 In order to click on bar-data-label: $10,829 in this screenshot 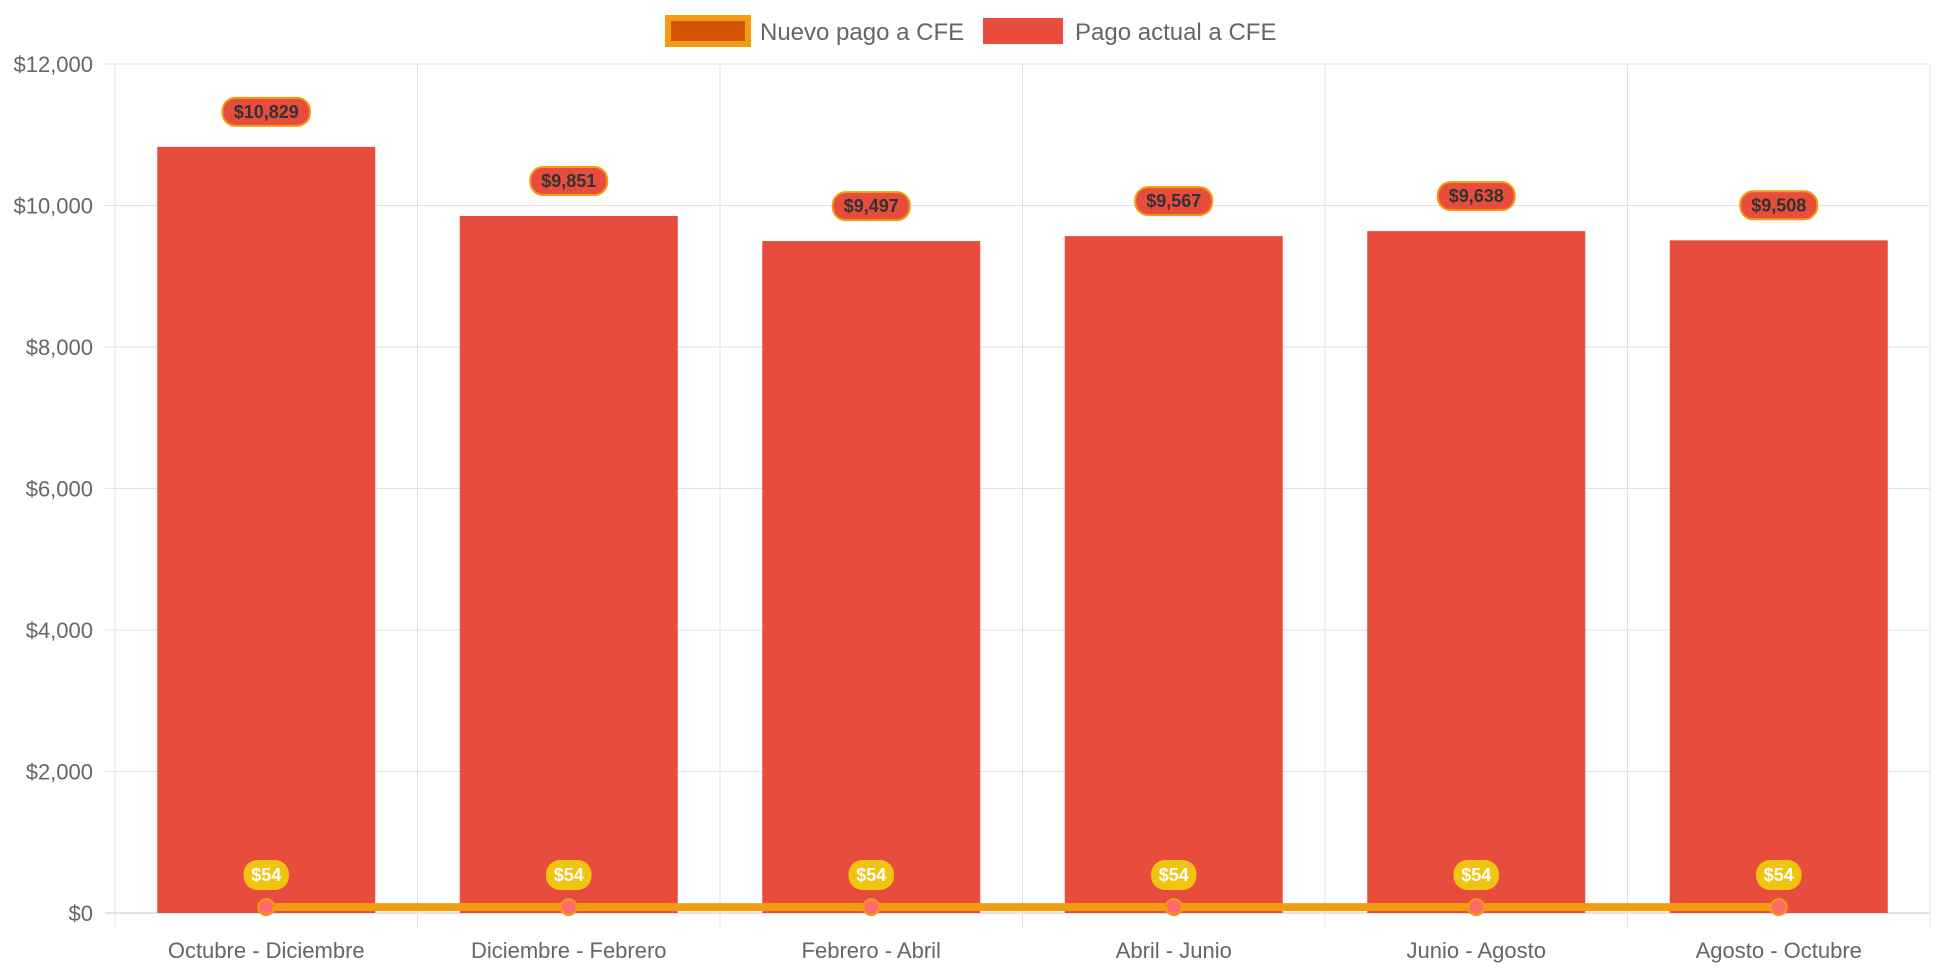, I will do `click(266, 112)`.